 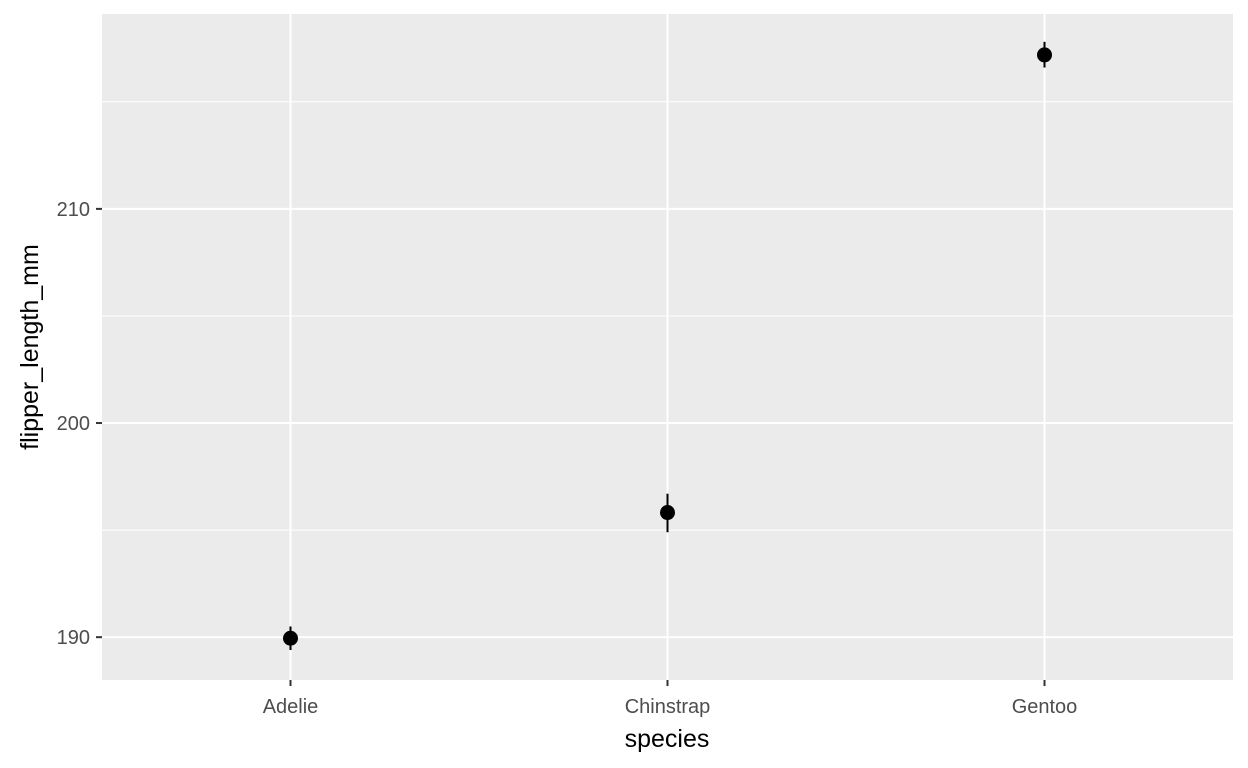 What do you see at coordinates (73, 210) in the screenshot?
I see `y-tick-label: 210` at bounding box center [73, 210].